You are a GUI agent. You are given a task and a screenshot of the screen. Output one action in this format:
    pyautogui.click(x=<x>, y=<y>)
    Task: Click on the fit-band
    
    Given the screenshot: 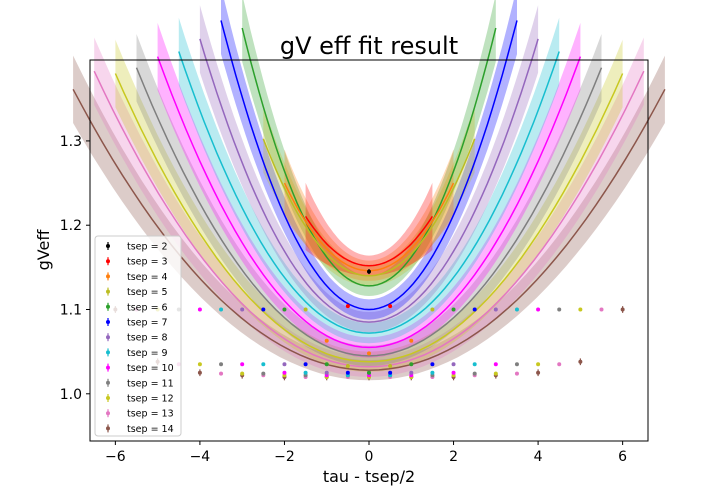 What is the action you would take?
    pyautogui.click(x=369, y=229)
    